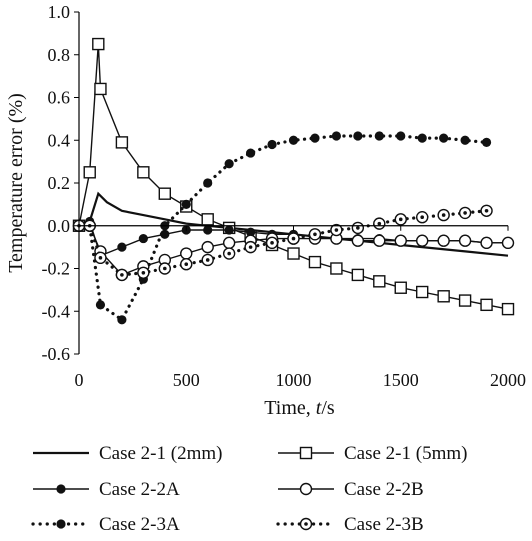 Image resolution: width=532 pixels, height=541 pixels. I want to click on legend-item-6: Case 2-3B, so click(350, 524).